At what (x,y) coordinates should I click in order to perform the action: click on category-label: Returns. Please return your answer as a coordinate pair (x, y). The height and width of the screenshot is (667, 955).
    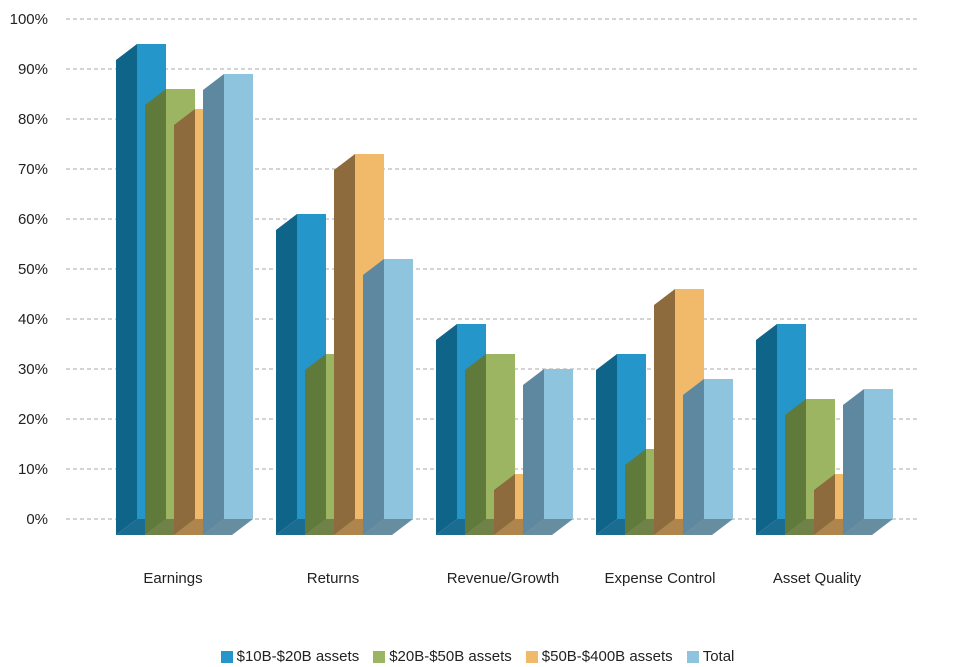
    Looking at the image, I should click on (333, 578).